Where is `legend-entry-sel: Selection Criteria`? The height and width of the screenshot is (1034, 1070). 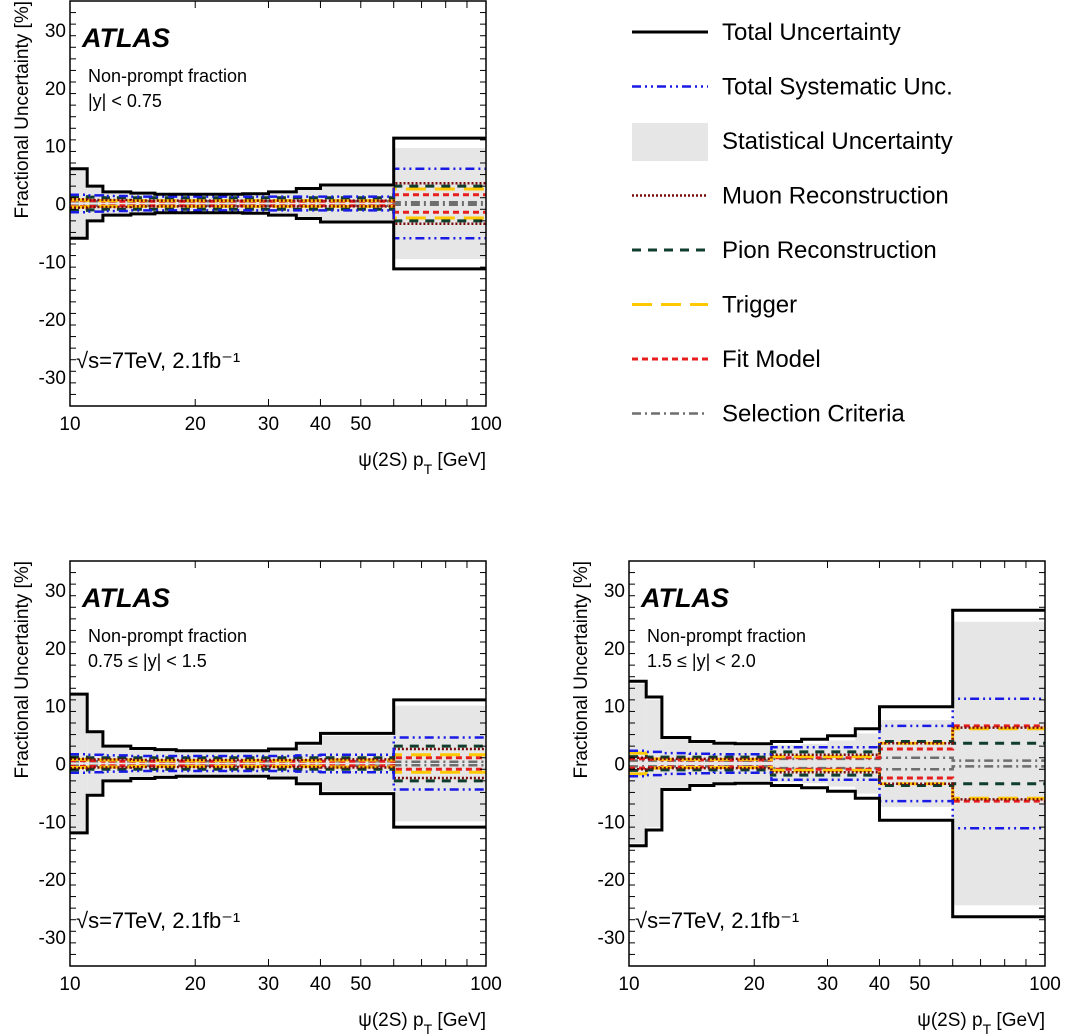 legend-entry-sel: Selection Criteria is located at coordinates (768, 414).